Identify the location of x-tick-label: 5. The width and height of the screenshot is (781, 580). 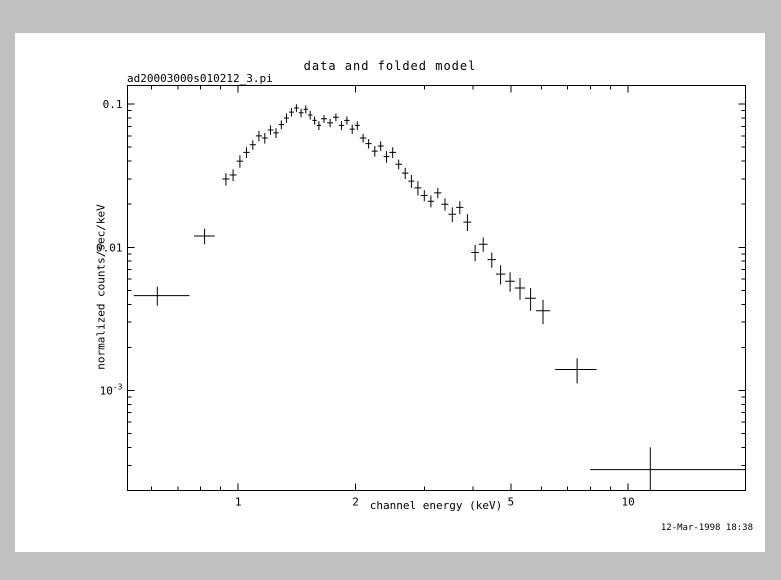
(510, 502).